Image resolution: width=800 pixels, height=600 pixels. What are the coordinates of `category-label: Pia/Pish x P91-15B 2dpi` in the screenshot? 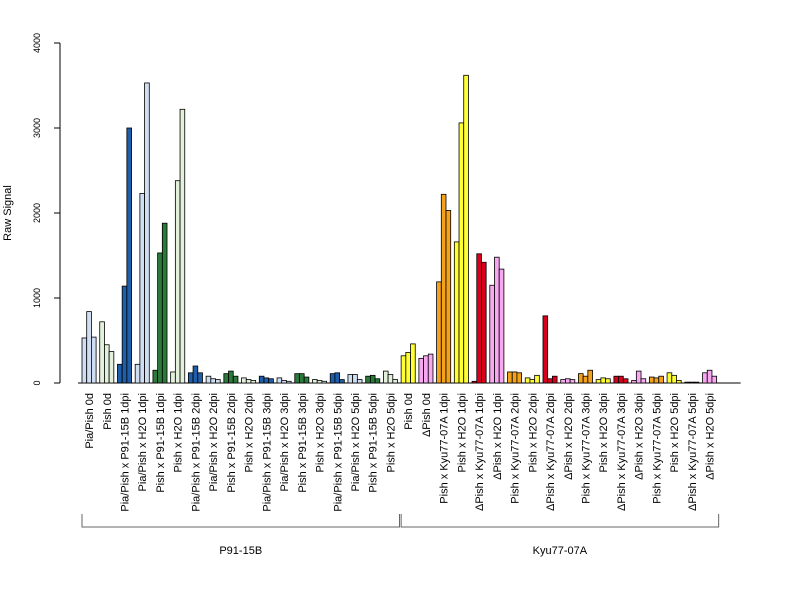 It's located at (196, 452).